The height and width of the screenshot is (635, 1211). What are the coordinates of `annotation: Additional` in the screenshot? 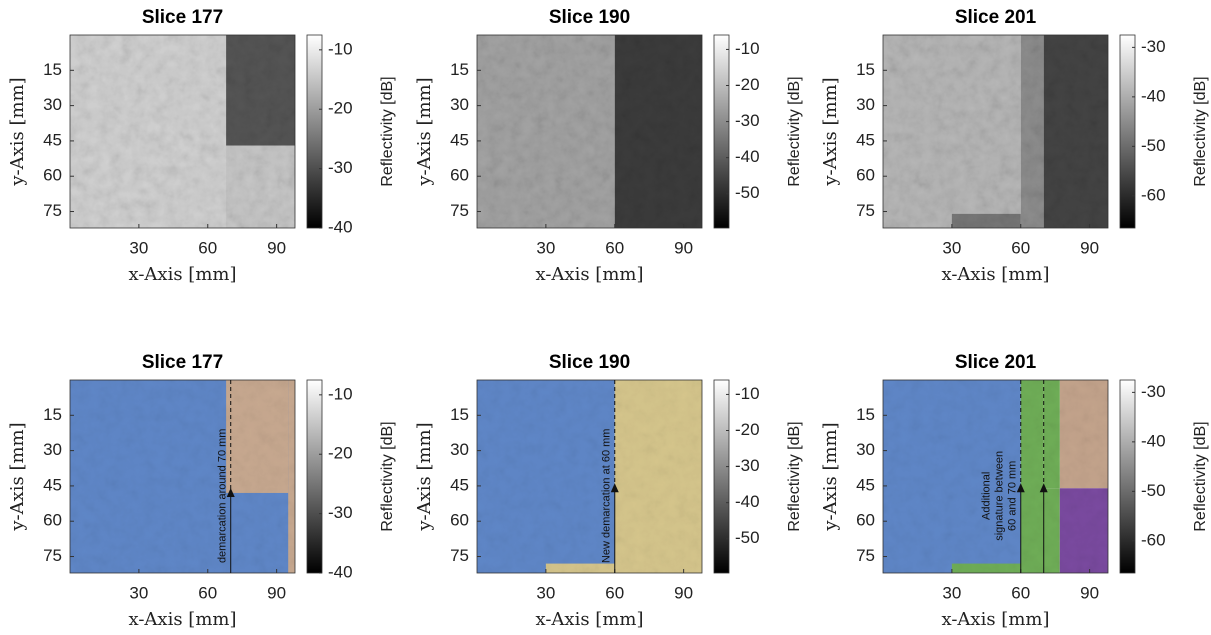 It's located at (987, 496).